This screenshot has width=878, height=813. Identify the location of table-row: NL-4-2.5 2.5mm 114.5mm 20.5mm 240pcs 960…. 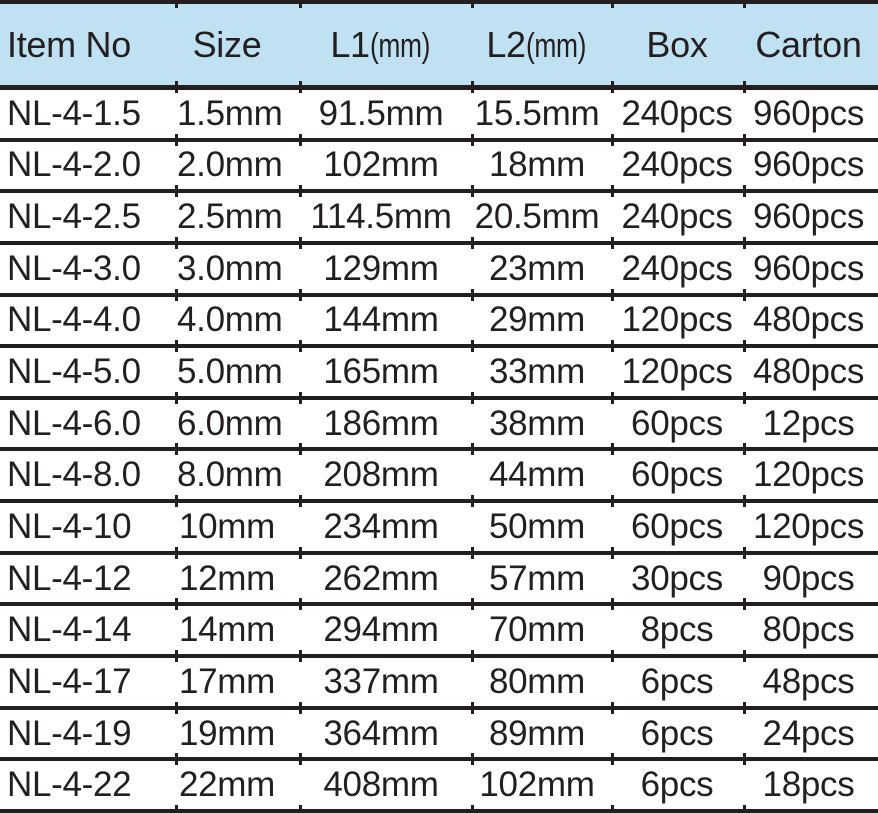
(439, 221).